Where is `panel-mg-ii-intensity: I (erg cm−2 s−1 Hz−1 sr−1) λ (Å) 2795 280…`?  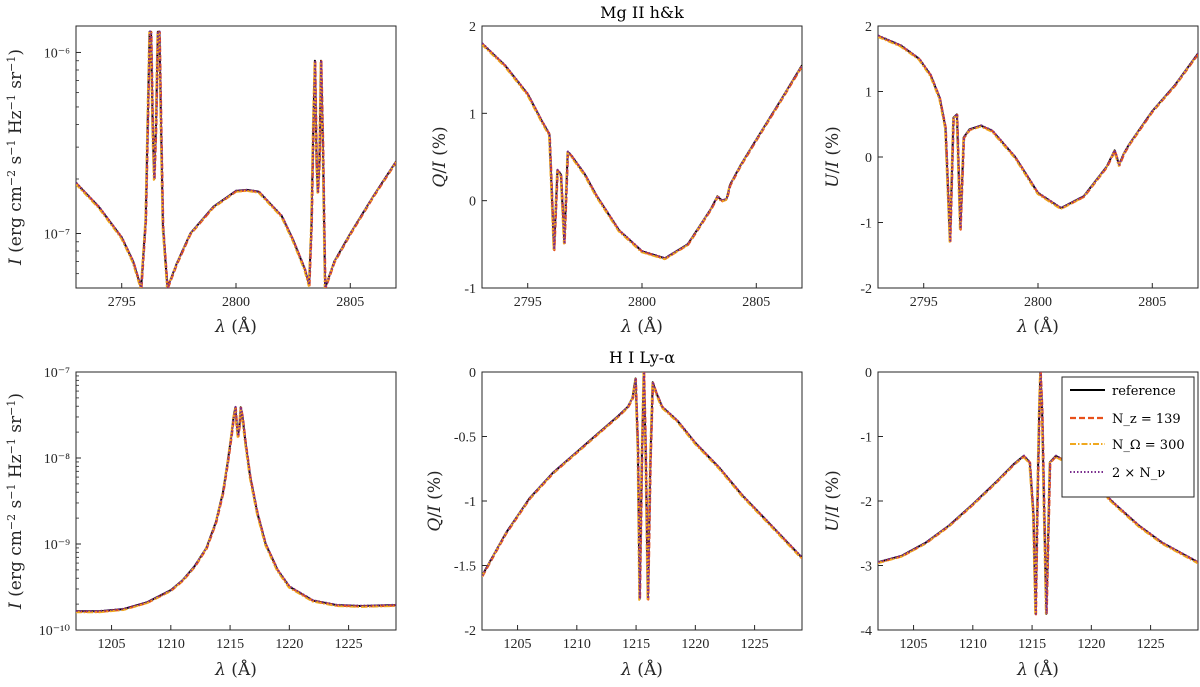 panel-mg-ii-intensity: I (erg cm−2 s−1 Hz−1 sr−1) λ (Å) 2795 280… is located at coordinates (201, 181).